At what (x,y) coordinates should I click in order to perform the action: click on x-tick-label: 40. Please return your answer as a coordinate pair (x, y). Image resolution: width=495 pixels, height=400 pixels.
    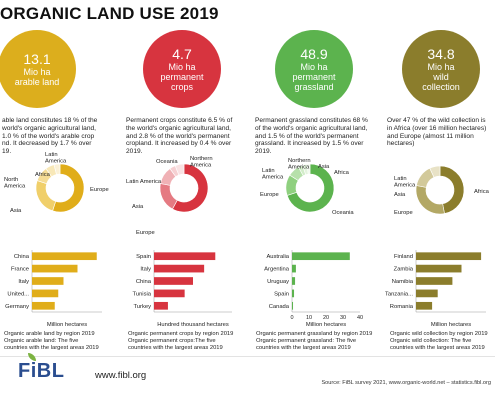
    Looking at the image, I should click on (360, 318).